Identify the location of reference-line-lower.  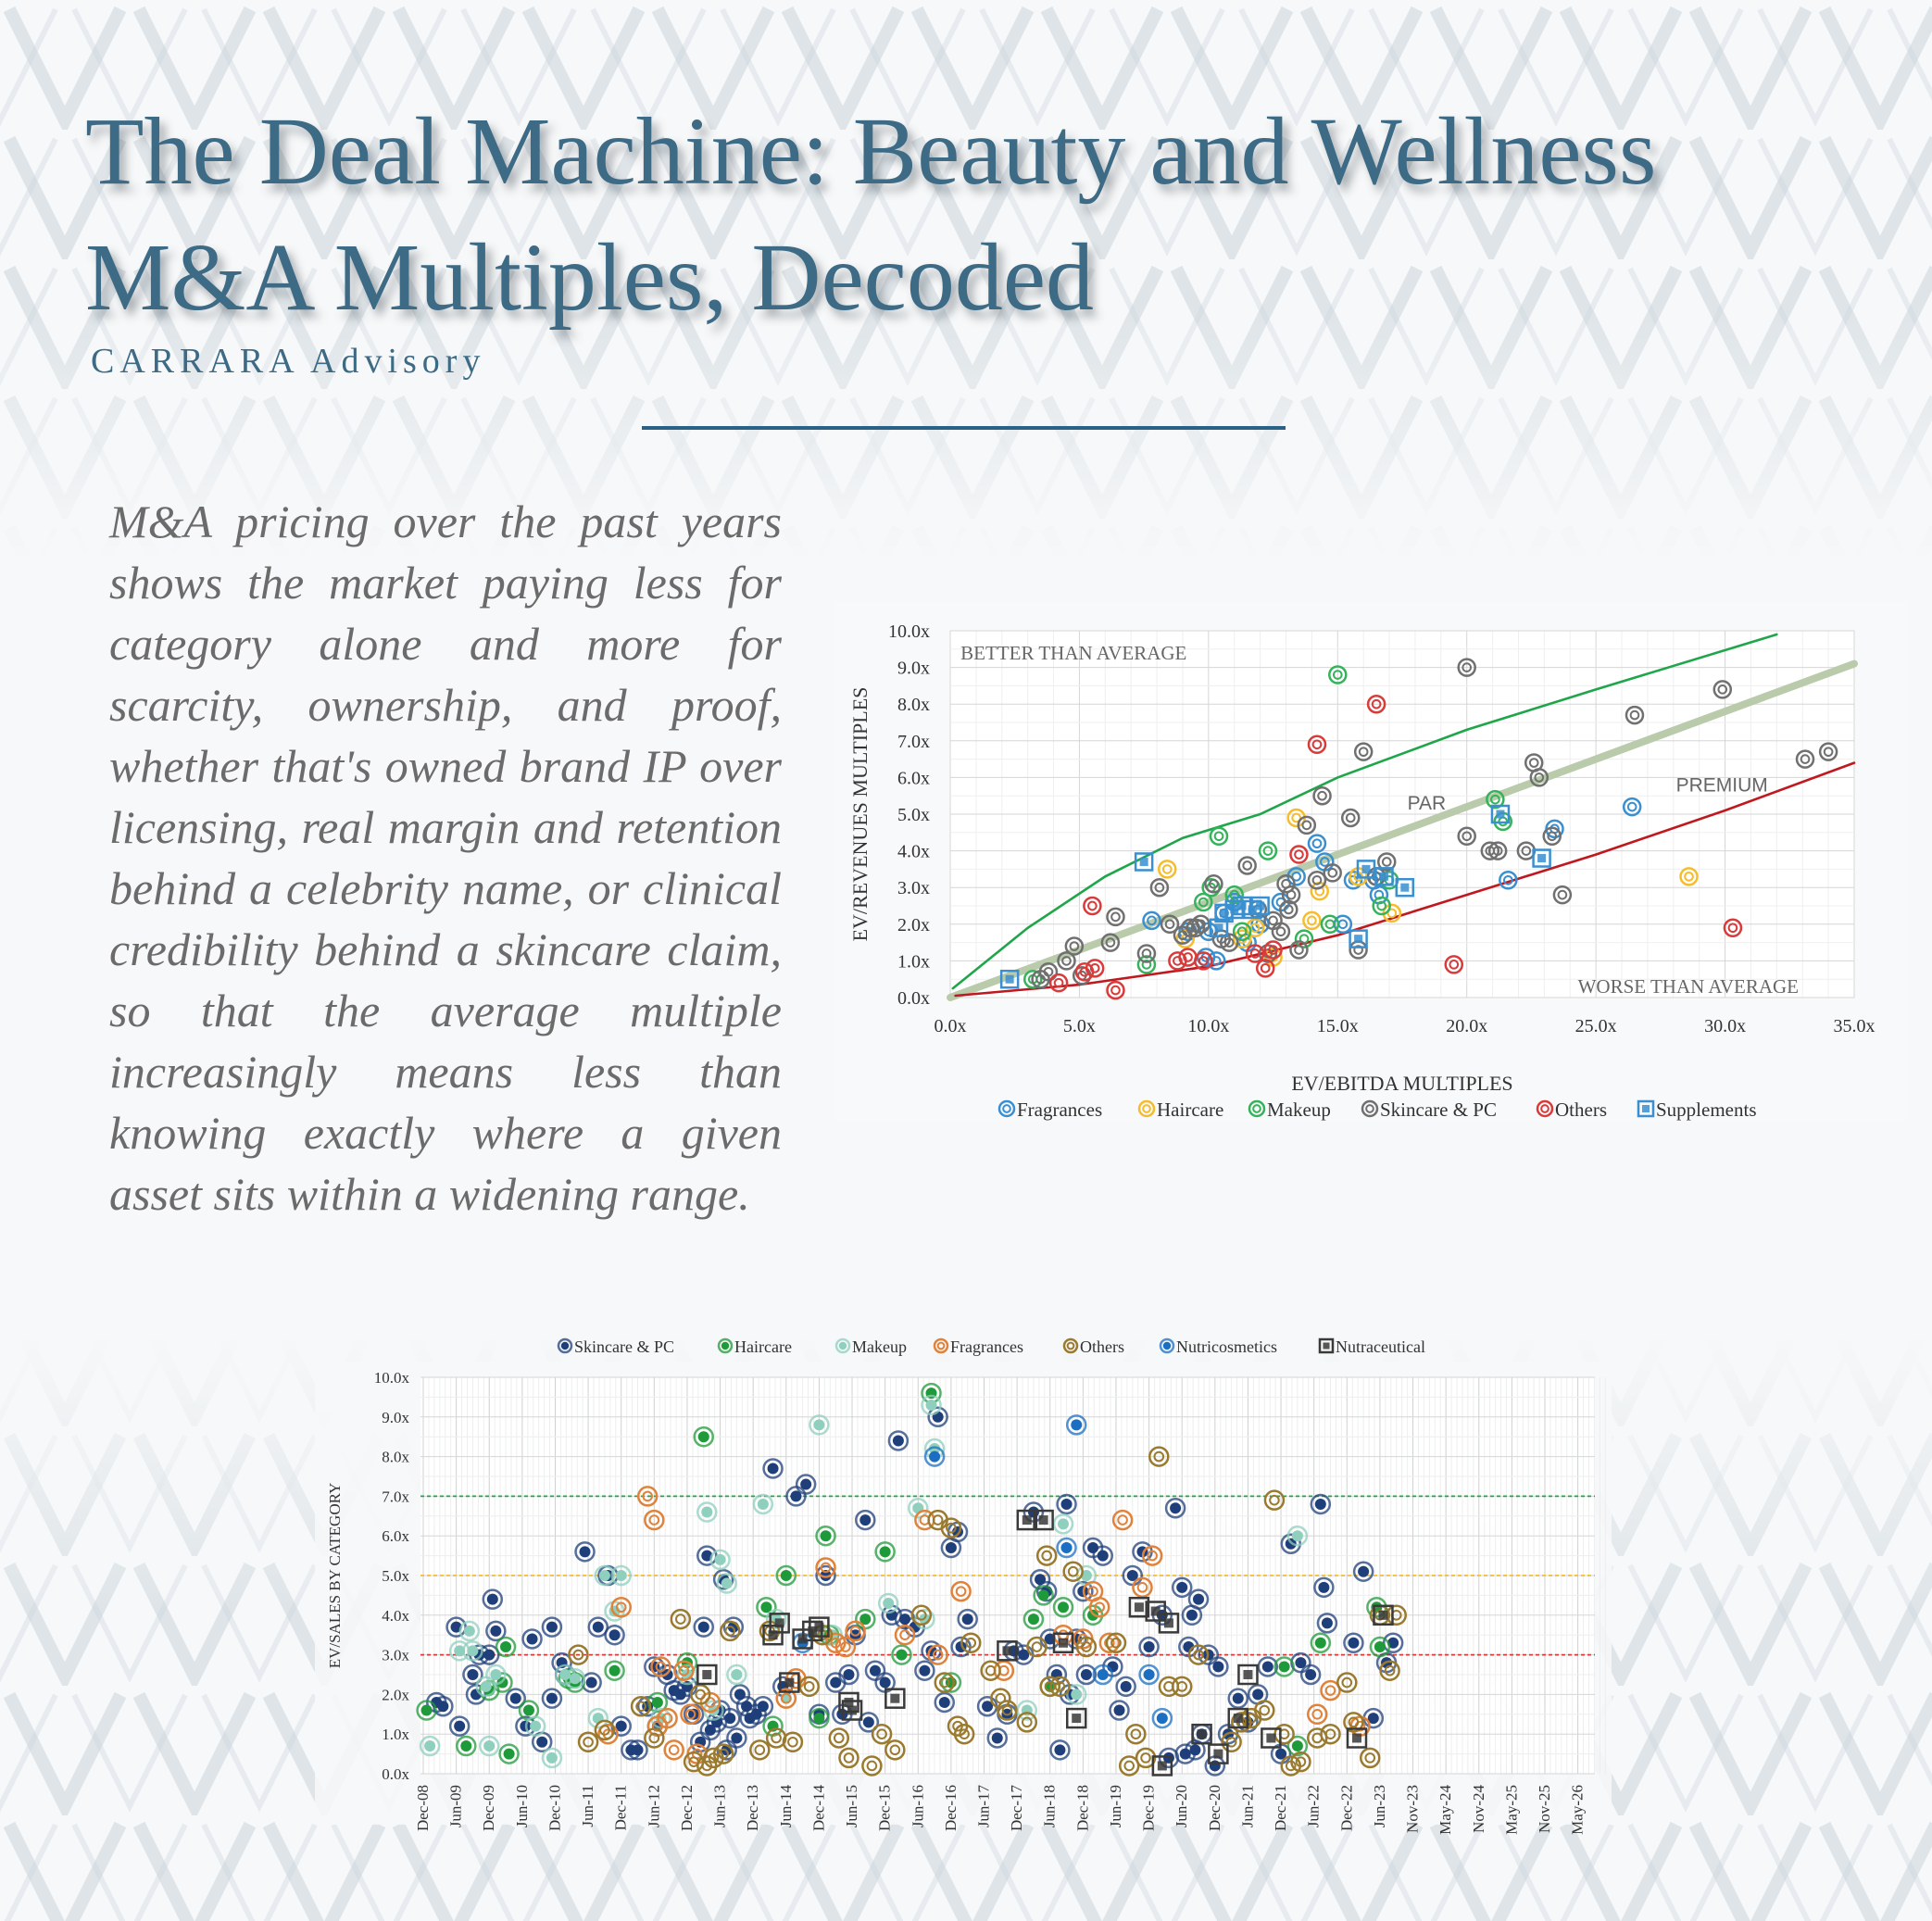
(1405, 879).